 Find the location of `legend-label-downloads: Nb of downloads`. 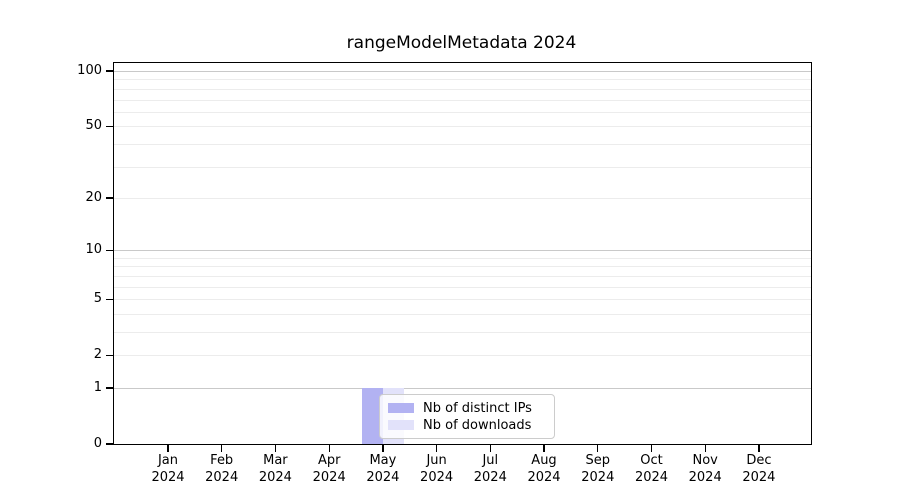

legend-label-downloads: Nb of downloads is located at coordinates (477, 425).